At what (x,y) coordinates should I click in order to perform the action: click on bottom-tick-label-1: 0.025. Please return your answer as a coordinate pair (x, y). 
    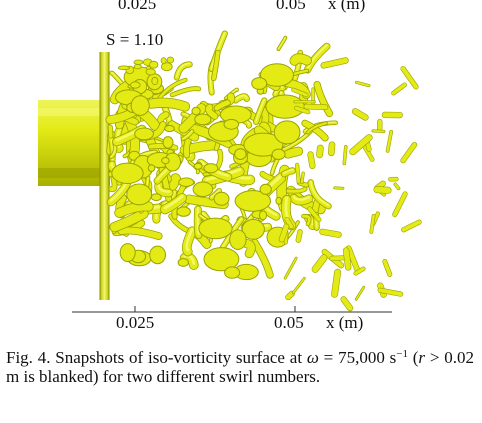
    Looking at the image, I should click on (135, 322).